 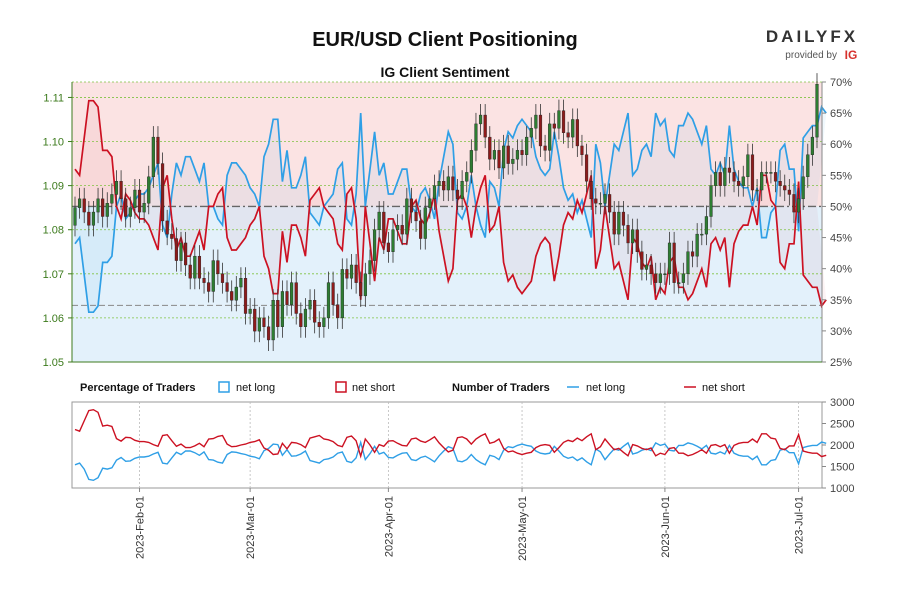 What do you see at coordinates (811, 55) in the screenshot?
I see `brand-tagline: provided by` at bounding box center [811, 55].